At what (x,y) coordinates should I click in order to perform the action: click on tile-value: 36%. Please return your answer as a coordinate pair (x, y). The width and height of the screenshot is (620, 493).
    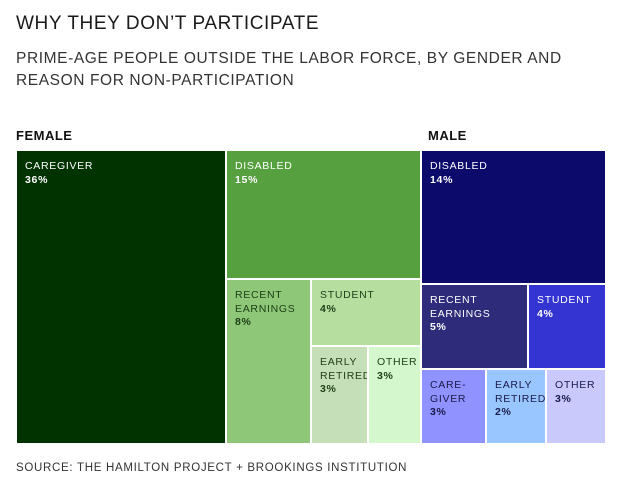
    Looking at the image, I should click on (37, 179).